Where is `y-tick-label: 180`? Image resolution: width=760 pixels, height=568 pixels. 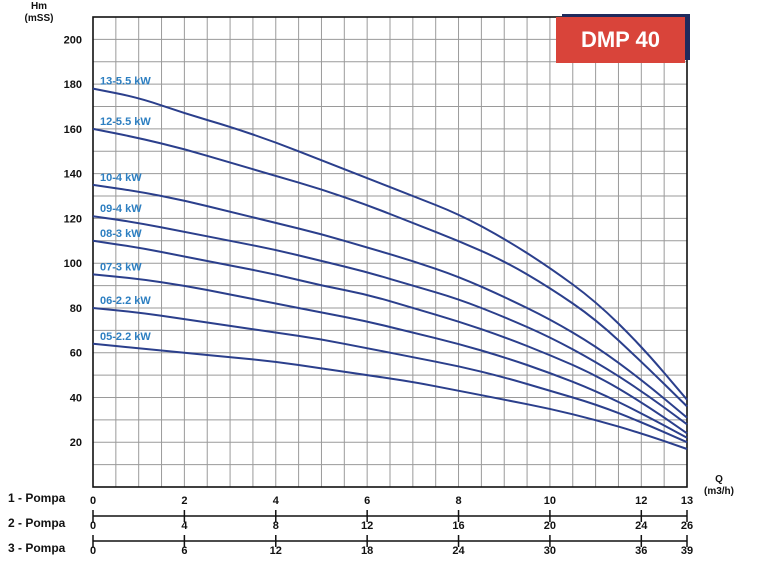
y-tick-label: 180 is located at coordinates (73, 85).